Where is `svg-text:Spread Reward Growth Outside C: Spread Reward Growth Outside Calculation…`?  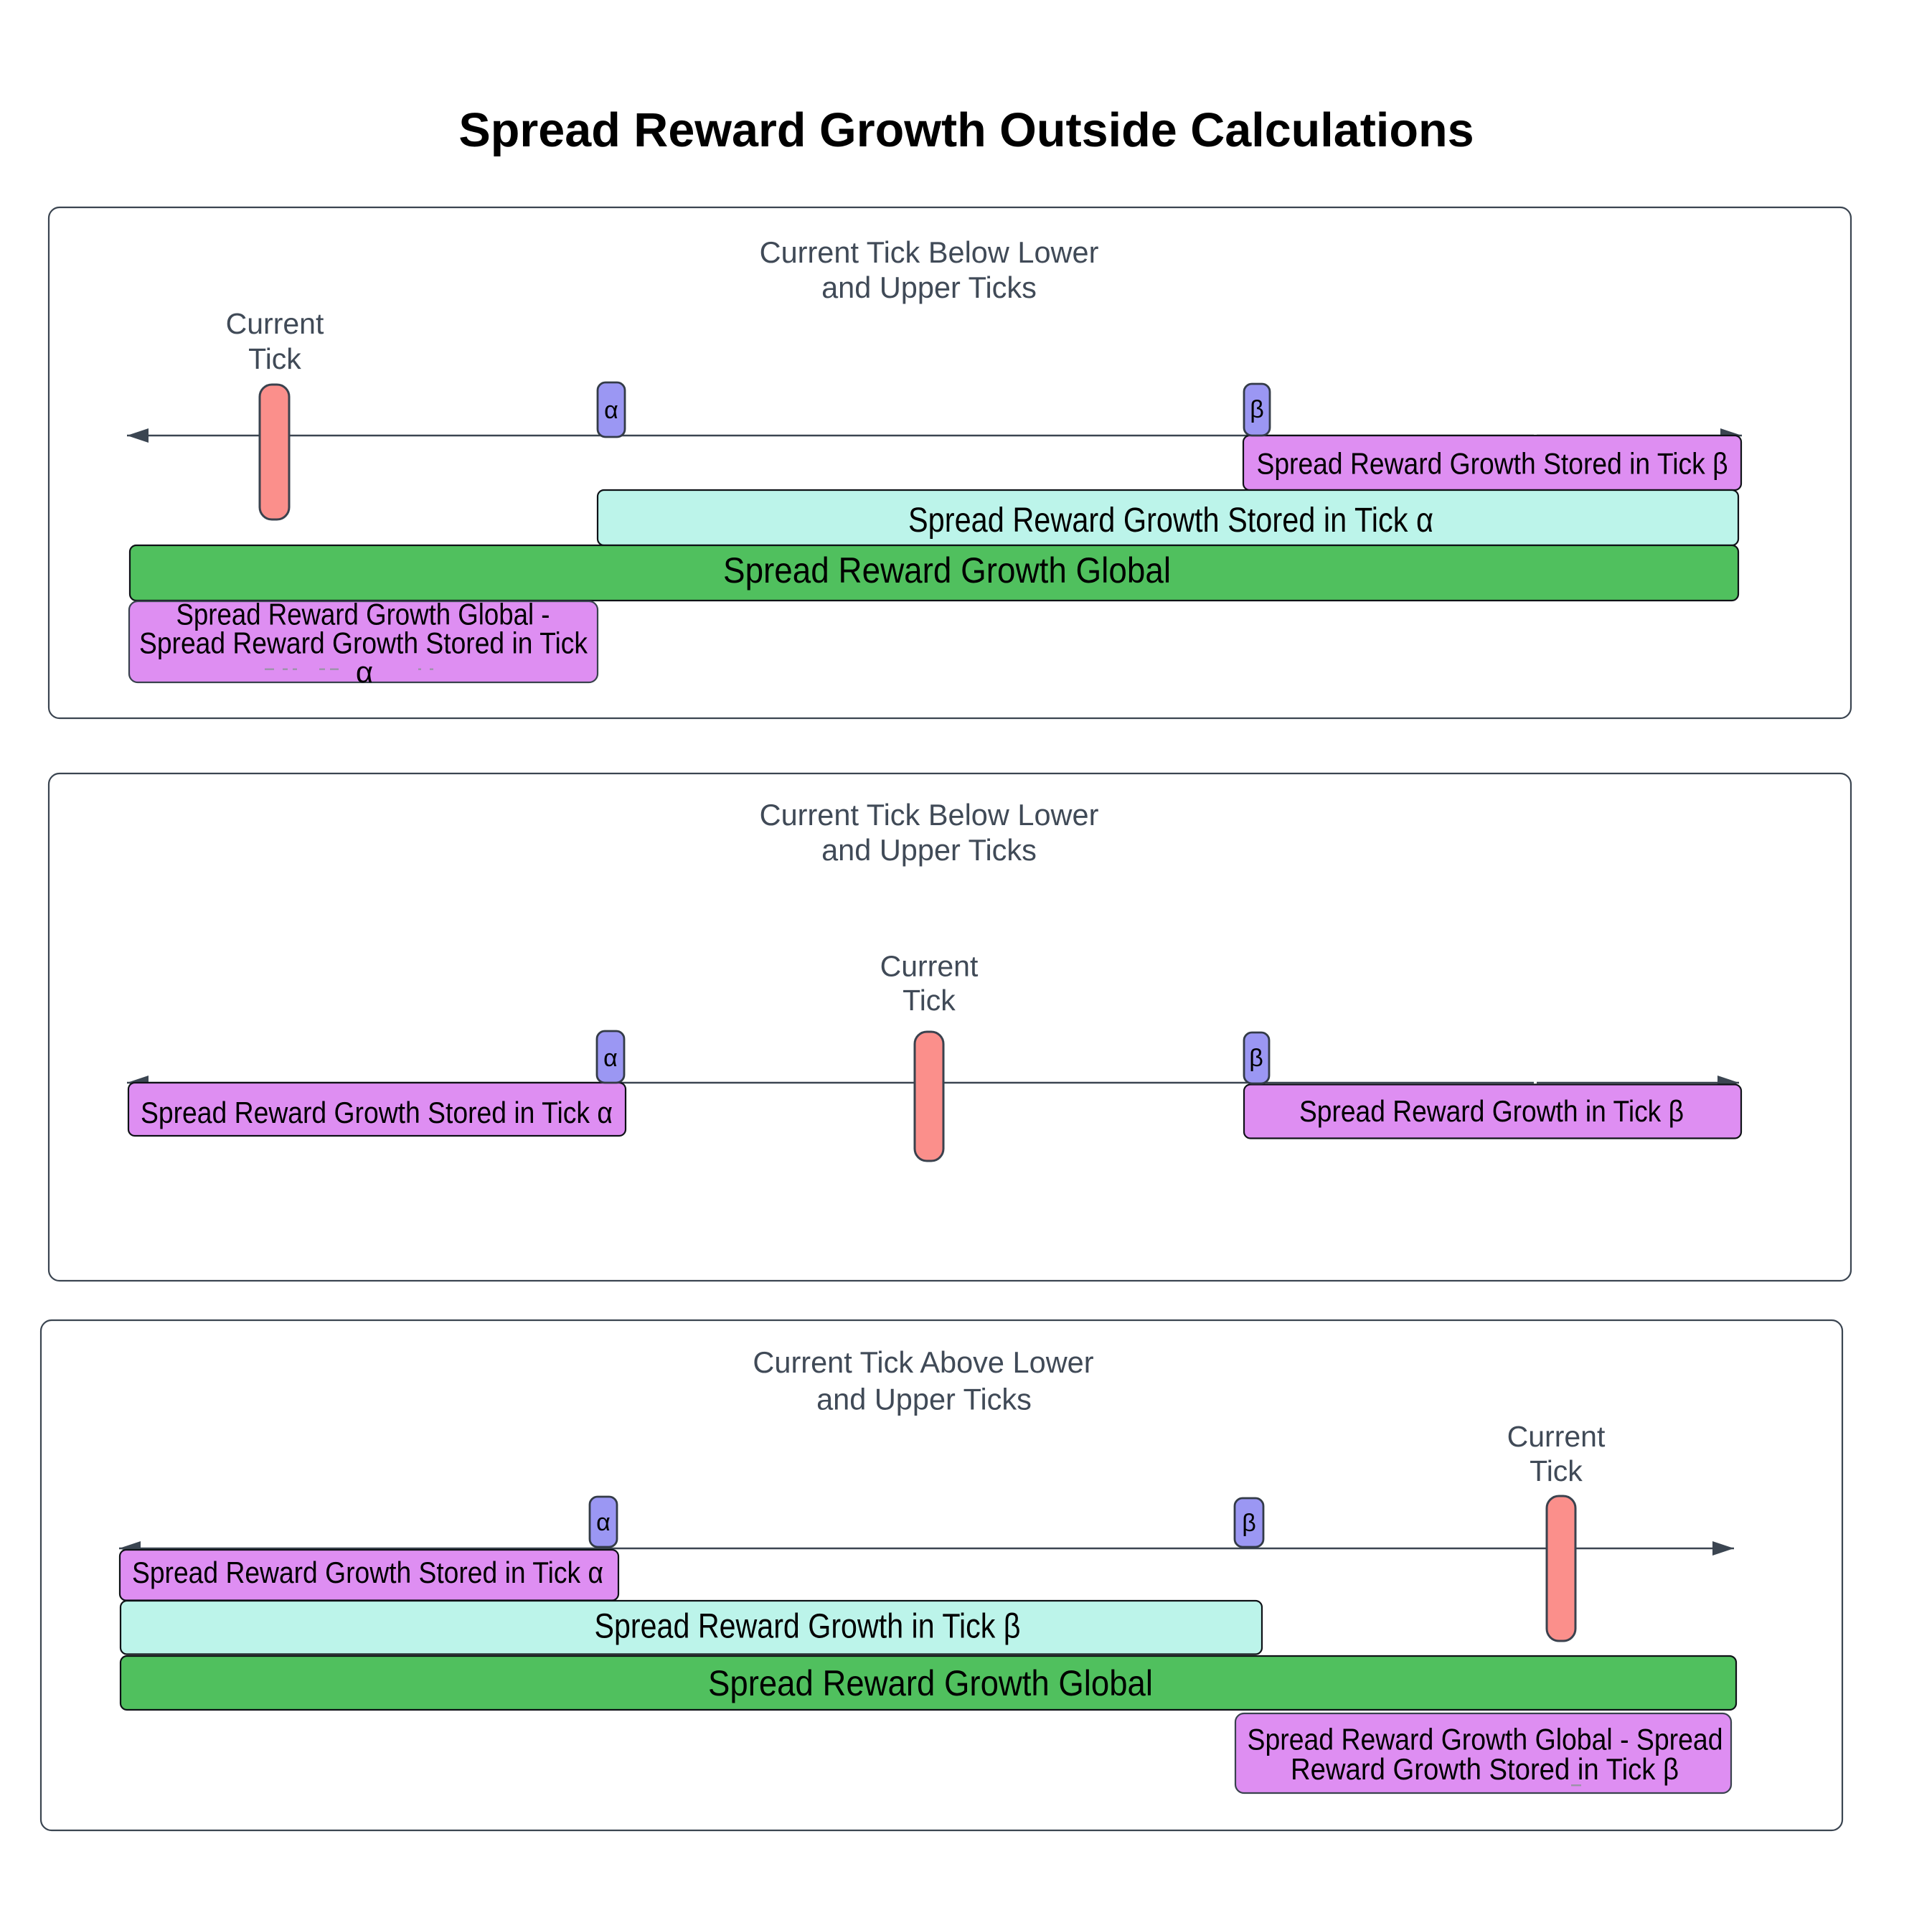 svg-text:Spread Reward Growth Outside C: Spread Reward Growth Outside Calculation… is located at coordinates (966, 130).